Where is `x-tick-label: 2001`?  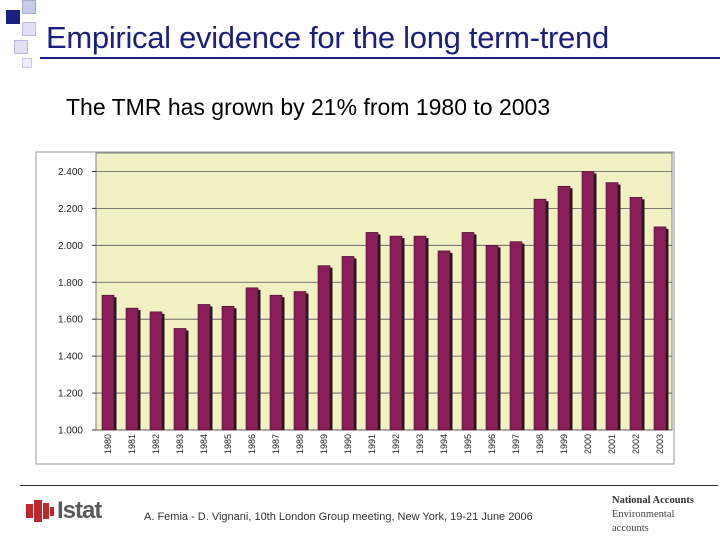 x-tick-label: 2001 is located at coordinates (612, 444).